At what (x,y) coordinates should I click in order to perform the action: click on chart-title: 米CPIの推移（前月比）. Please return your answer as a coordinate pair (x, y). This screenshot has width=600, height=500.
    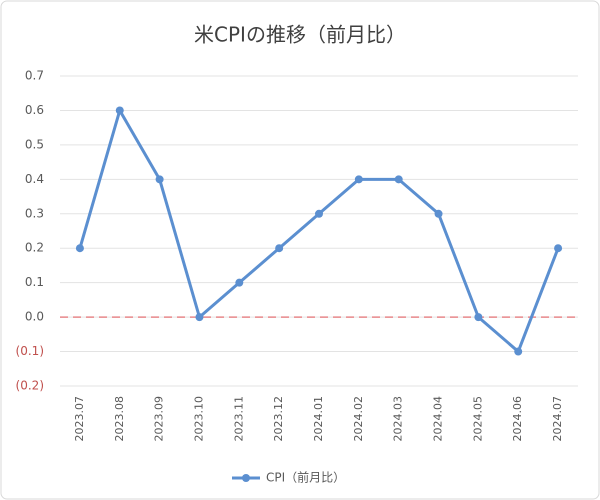
    Looking at the image, I should click on (300, 35).